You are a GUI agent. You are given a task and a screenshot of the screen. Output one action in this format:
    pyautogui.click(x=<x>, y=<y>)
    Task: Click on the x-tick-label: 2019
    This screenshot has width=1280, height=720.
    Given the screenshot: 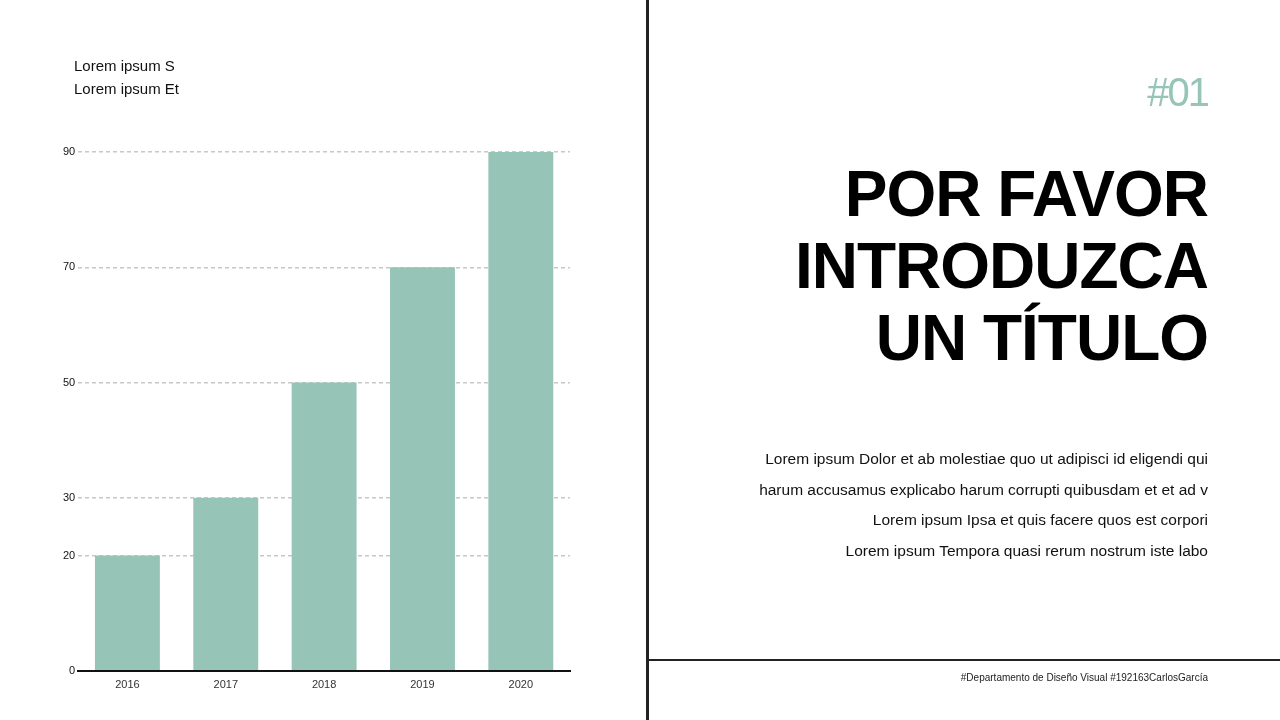 What is the action you would take?
    pyautogui.click(x=422, y=684)
    